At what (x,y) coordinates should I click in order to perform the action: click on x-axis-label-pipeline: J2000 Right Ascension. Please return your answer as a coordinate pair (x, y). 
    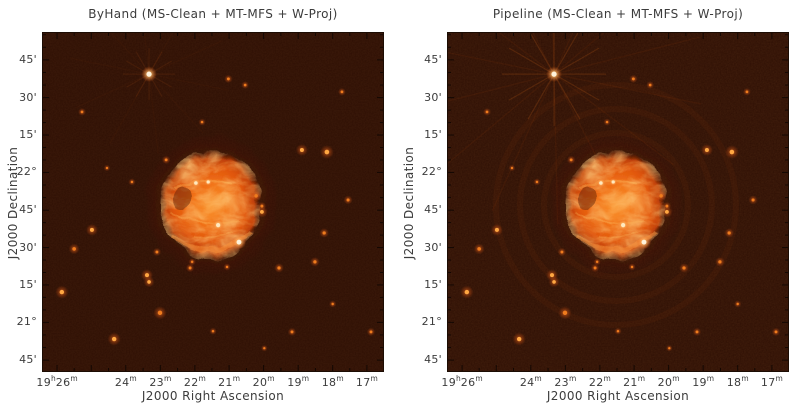
    Looking at the image, I should click on (618, 396).